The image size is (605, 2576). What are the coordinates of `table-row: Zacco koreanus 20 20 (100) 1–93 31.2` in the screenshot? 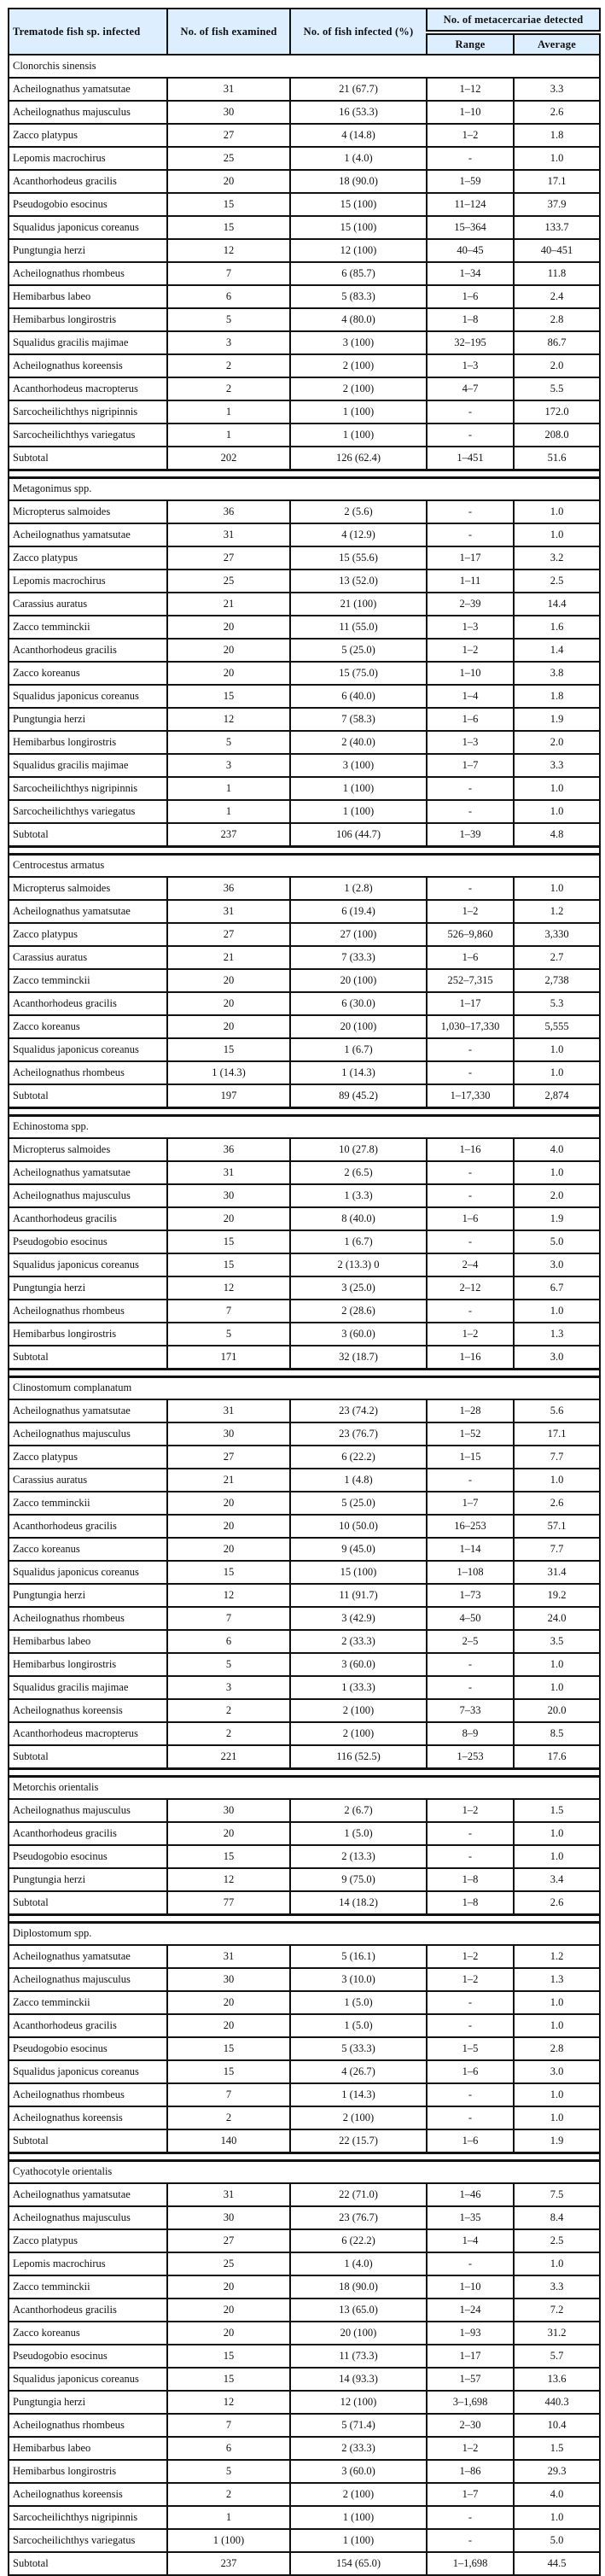 It's located at (305, 2333).